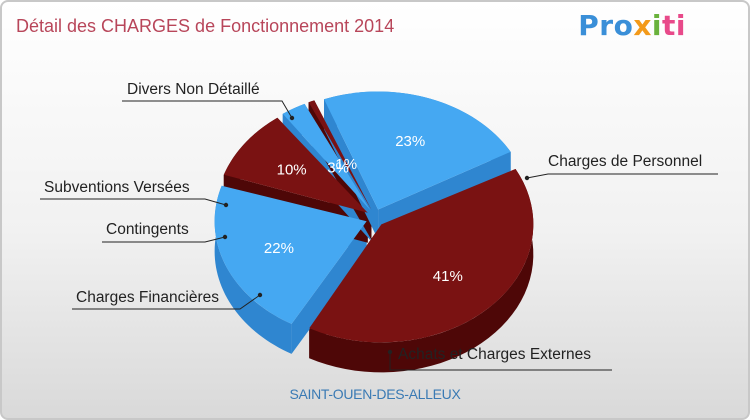 This screenshot has width=750, height=420. Describe the element at coordinates (410, 141) in the screenshot. I see `slice-pct-label-5: 23%` at that location.